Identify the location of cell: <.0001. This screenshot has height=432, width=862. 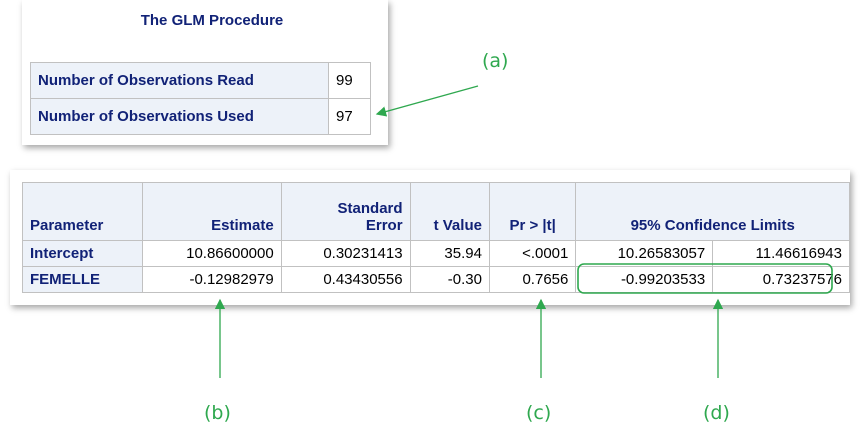
(532, 253).